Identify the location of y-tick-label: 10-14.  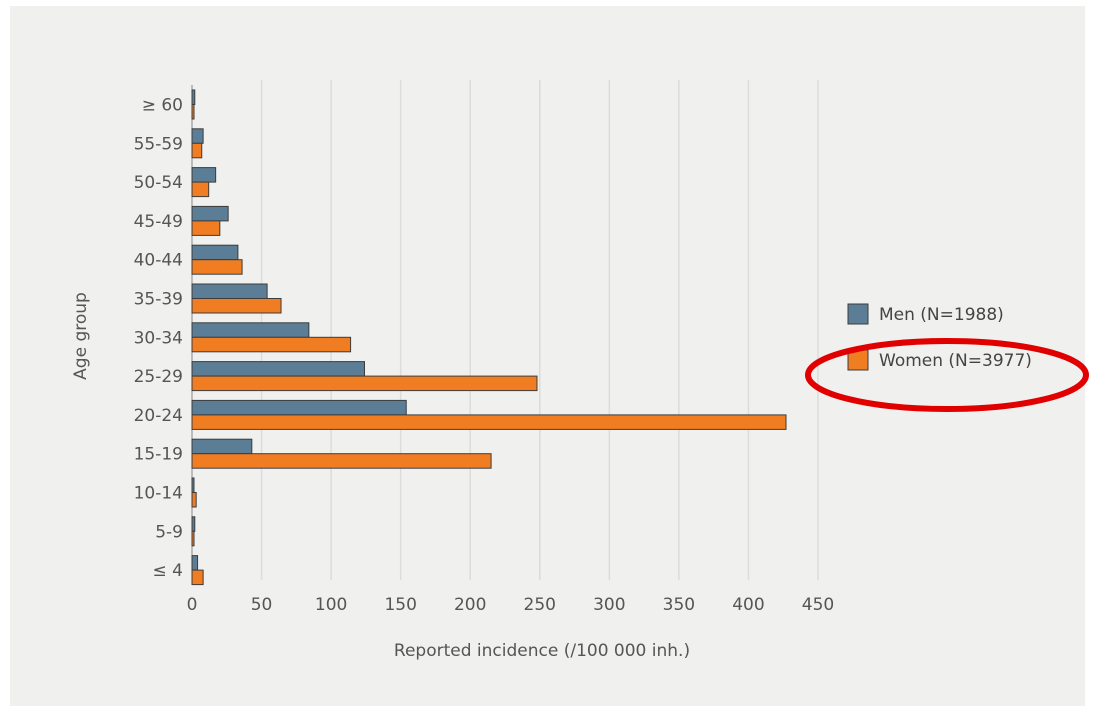
(158, 494).